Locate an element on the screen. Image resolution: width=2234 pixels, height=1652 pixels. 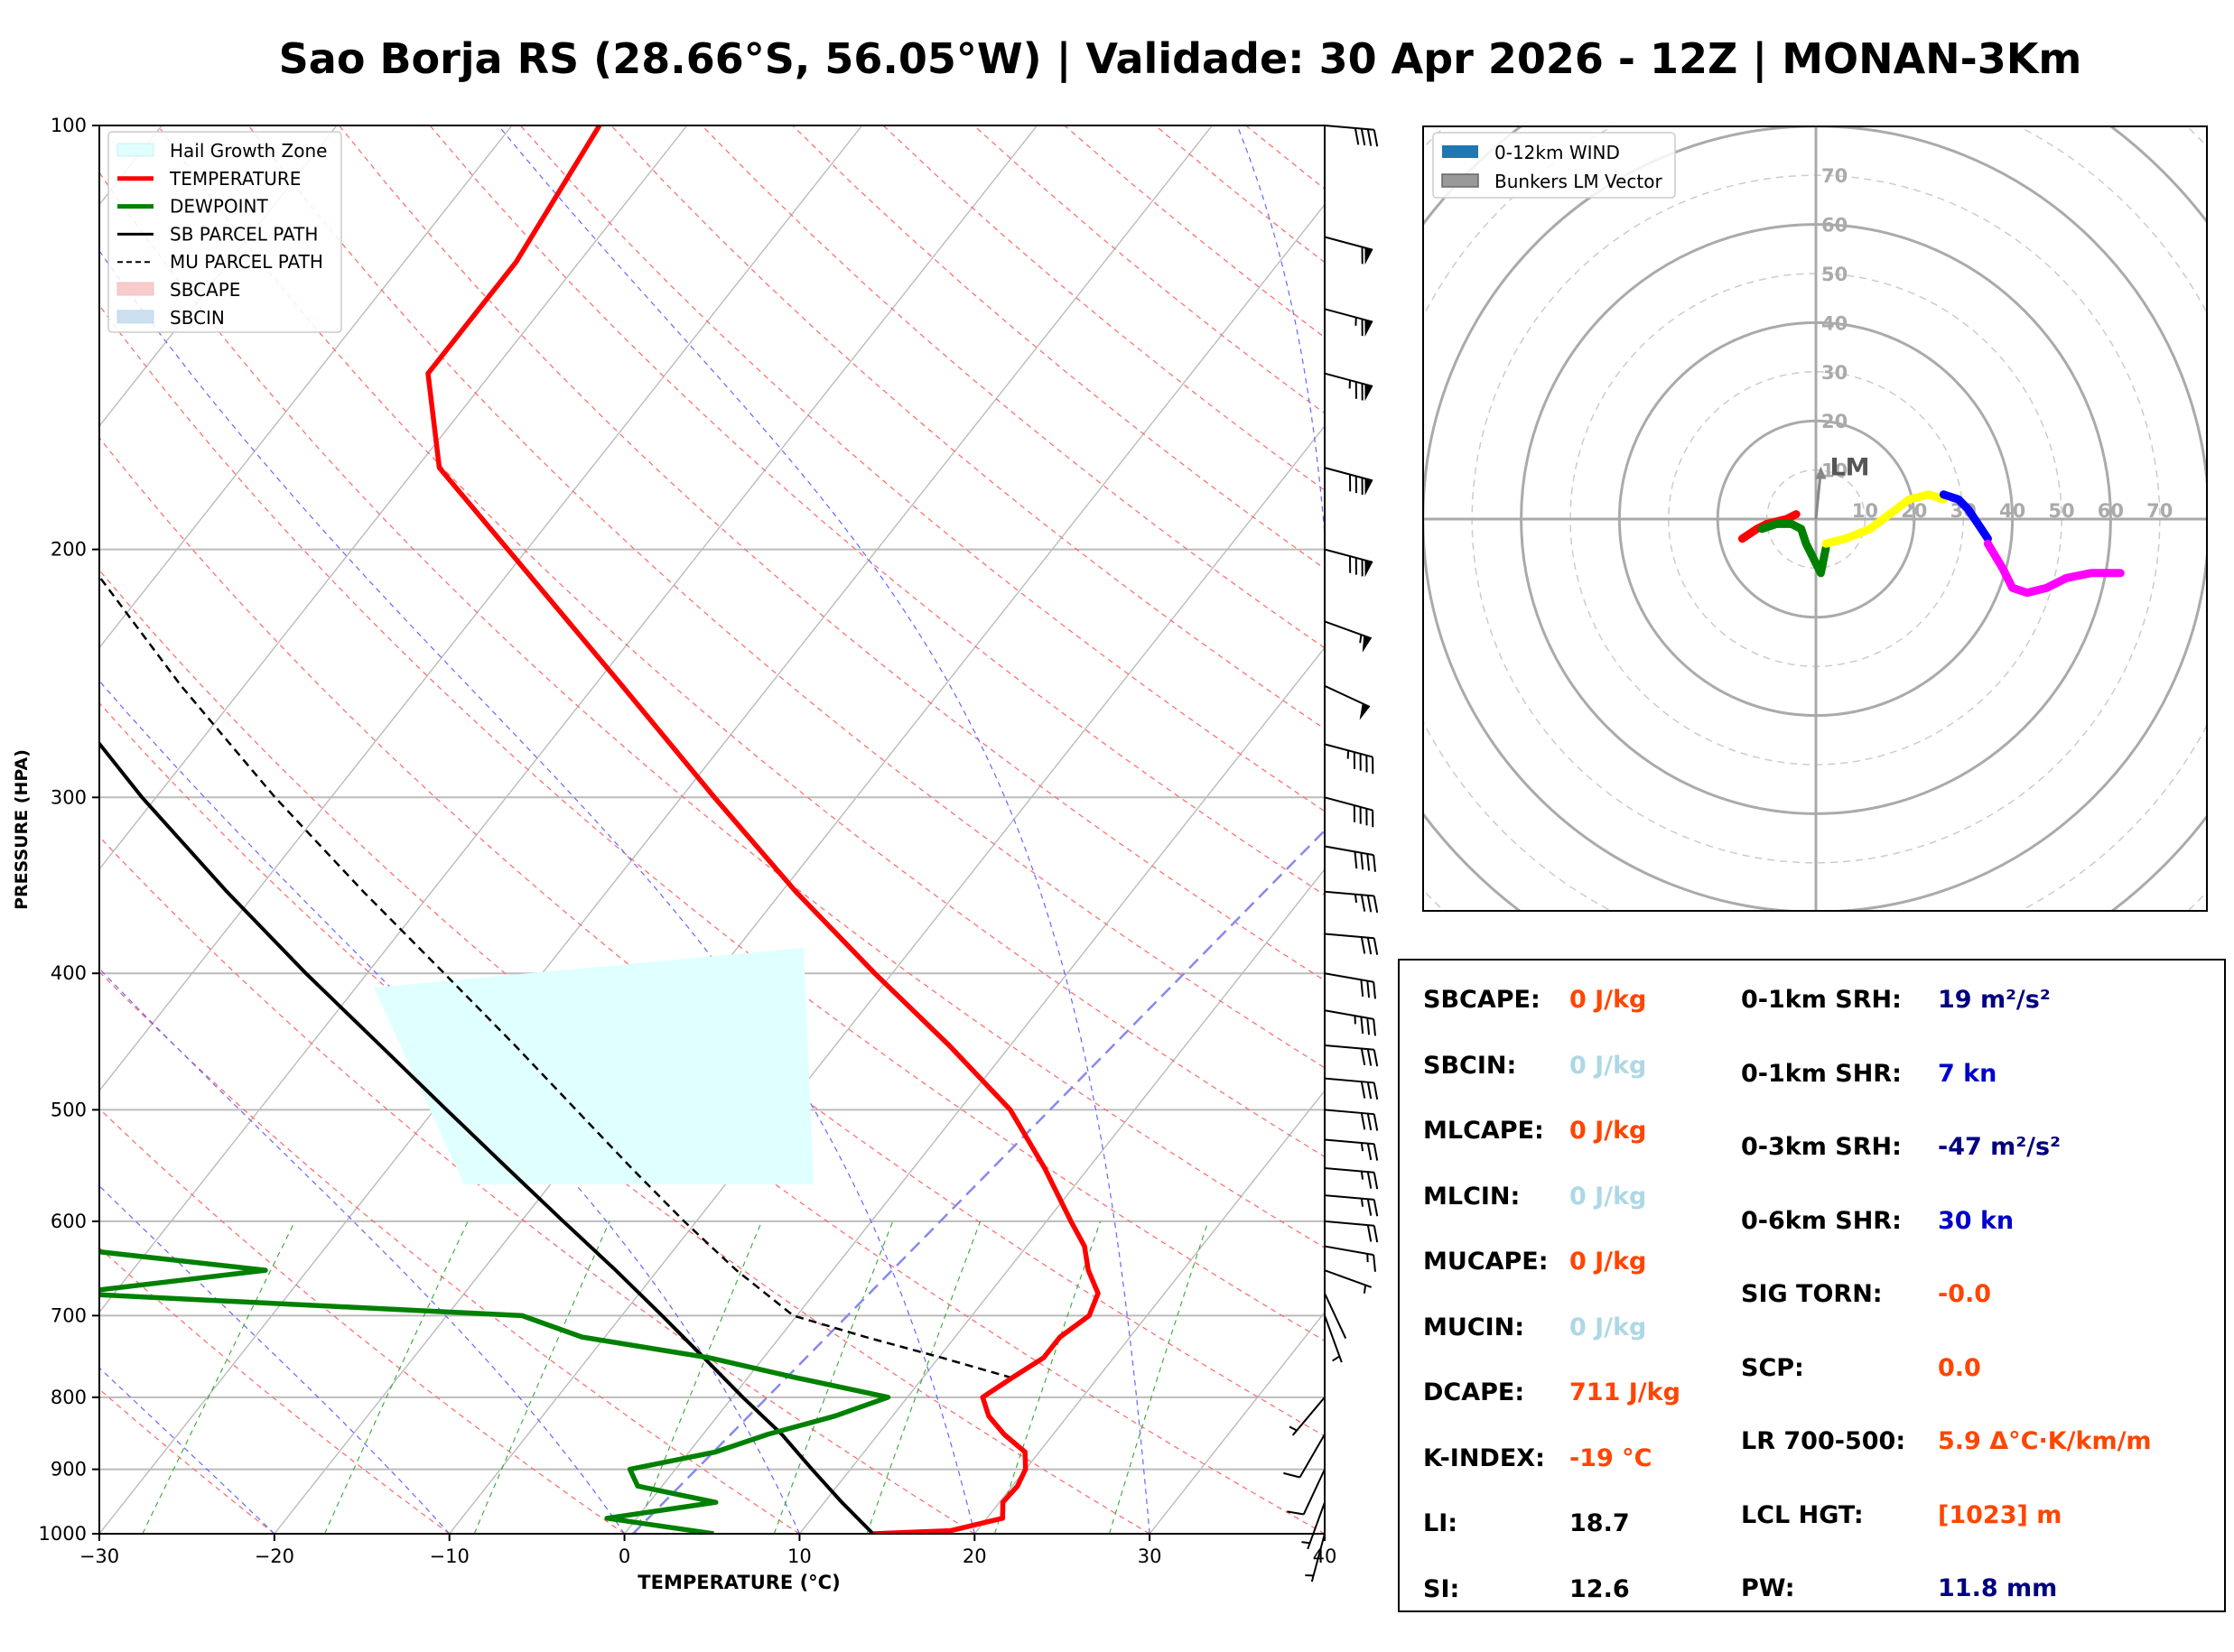
x-tick-label: −10 is located at coordinates (450, 1556).